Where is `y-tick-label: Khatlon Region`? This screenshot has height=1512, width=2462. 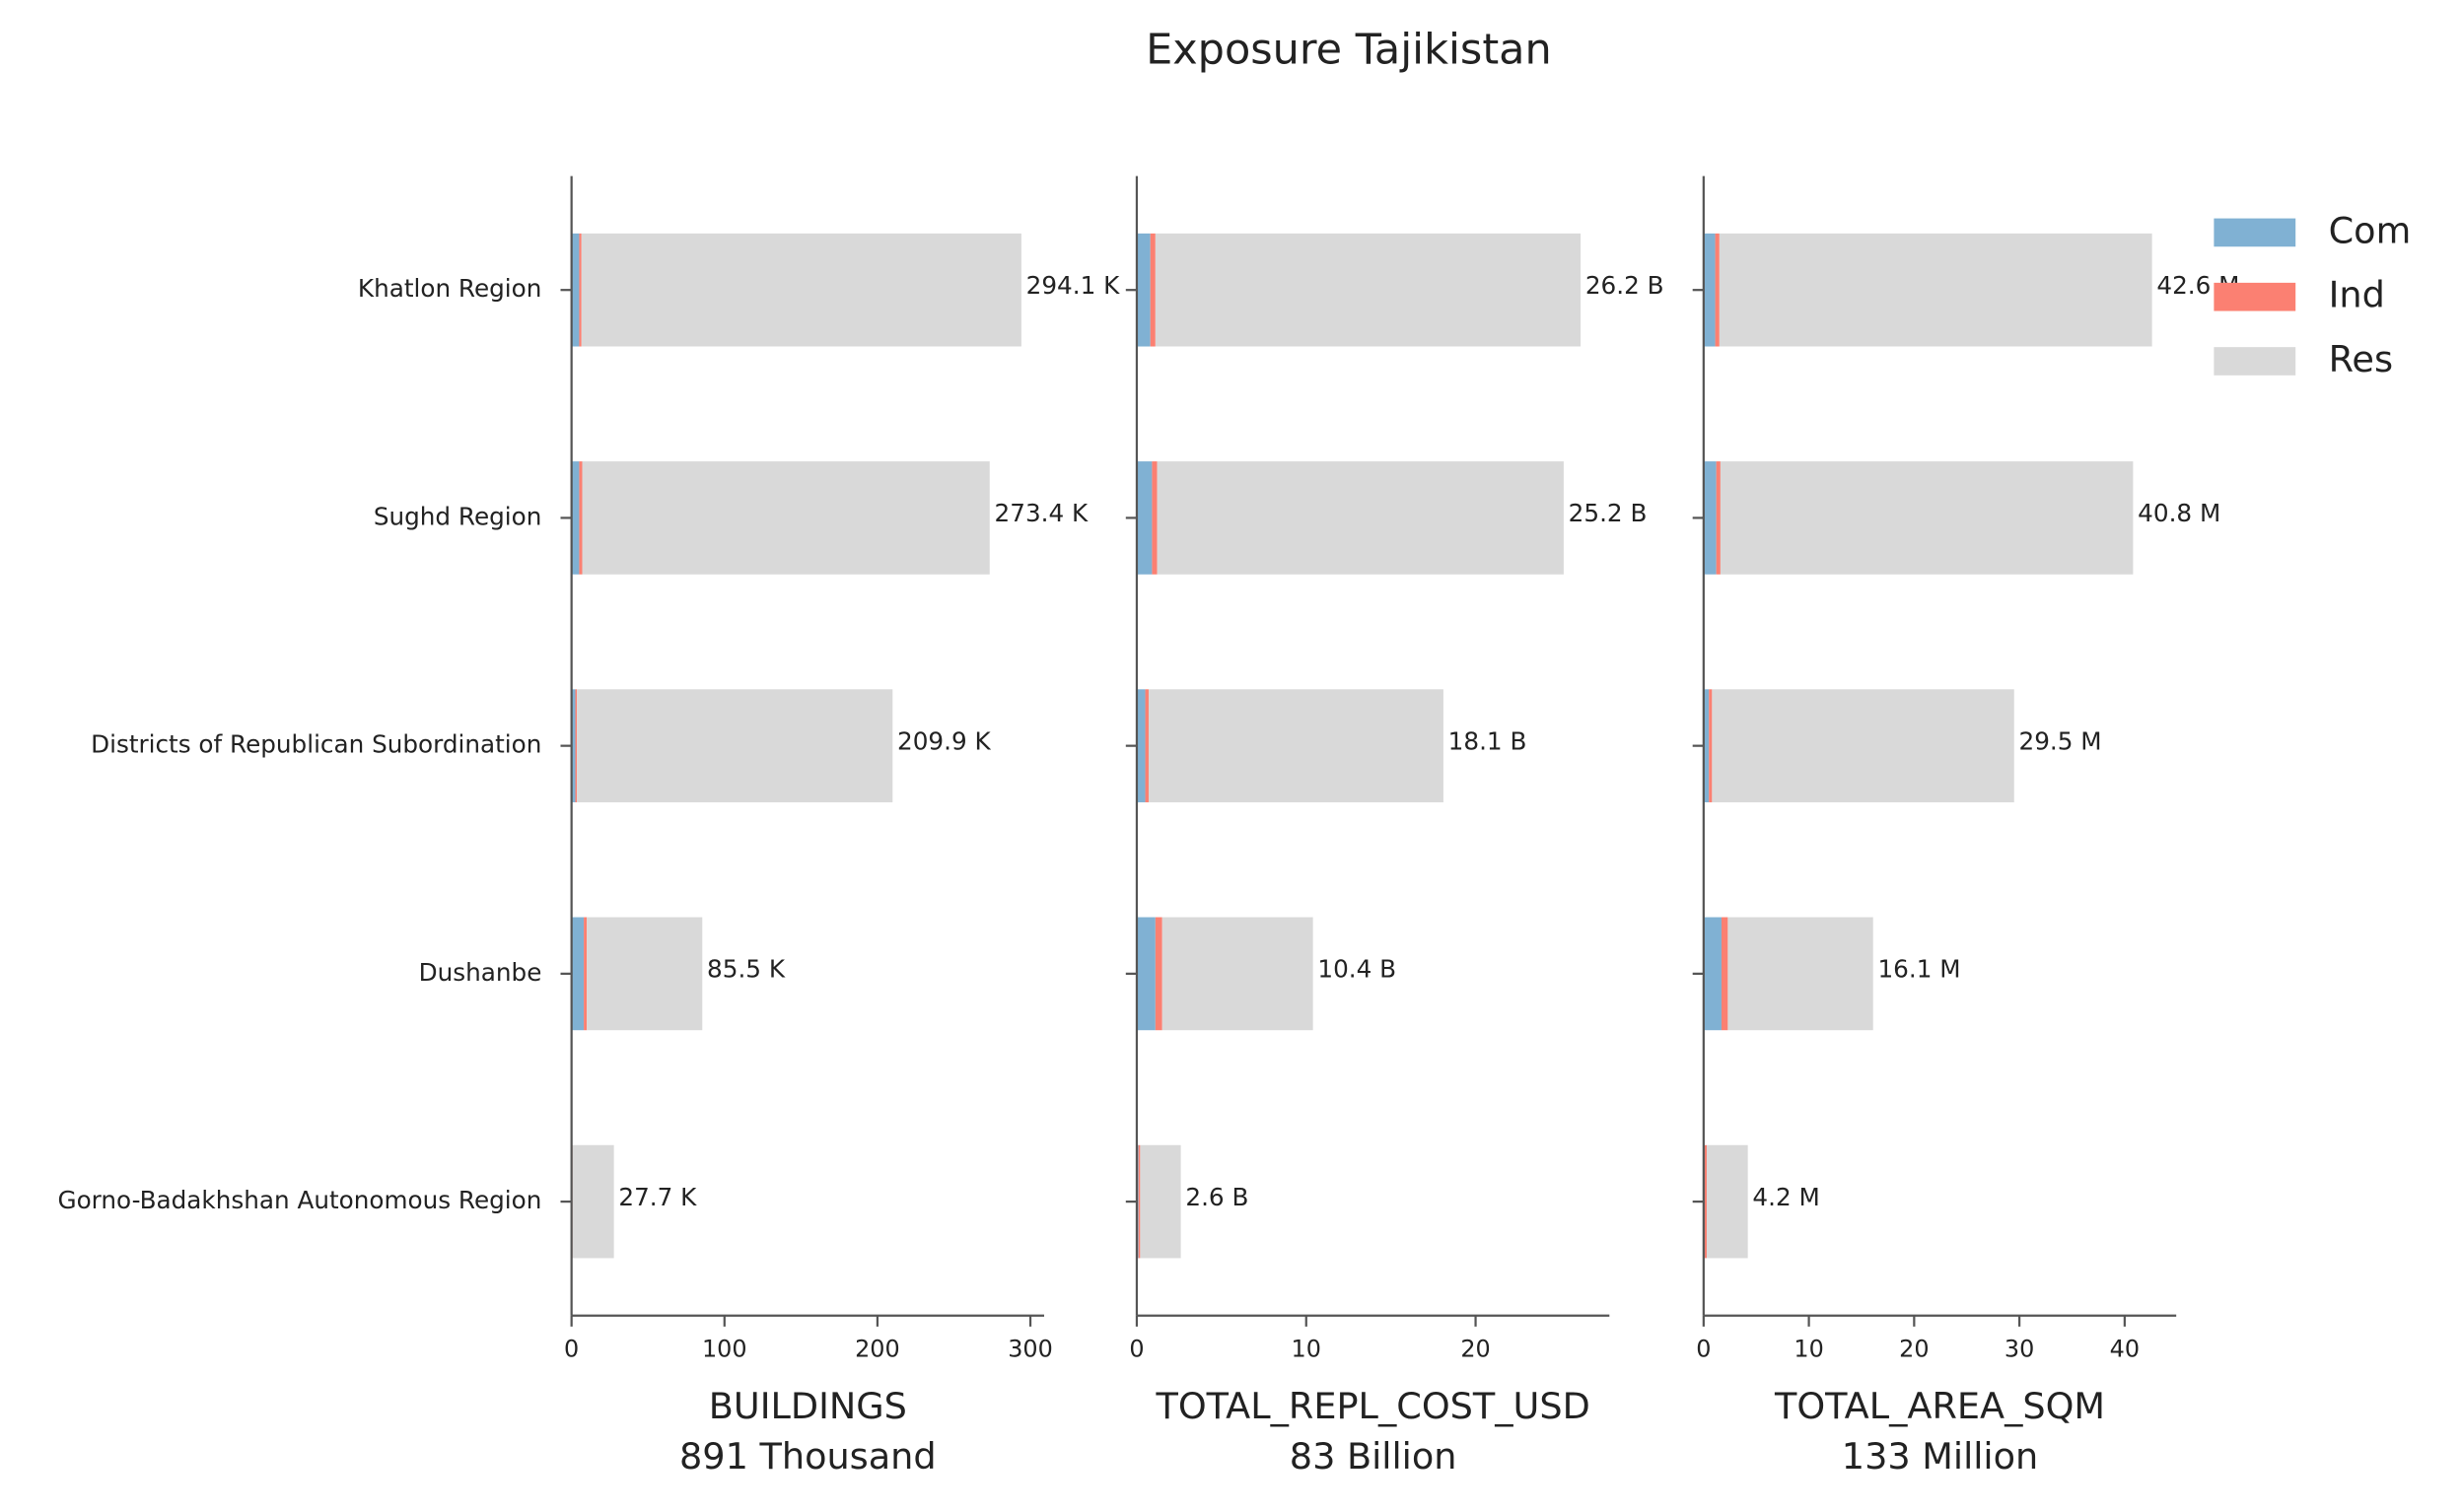
y-tick-label: Khatlon Region is located at coordinates (450, 288).